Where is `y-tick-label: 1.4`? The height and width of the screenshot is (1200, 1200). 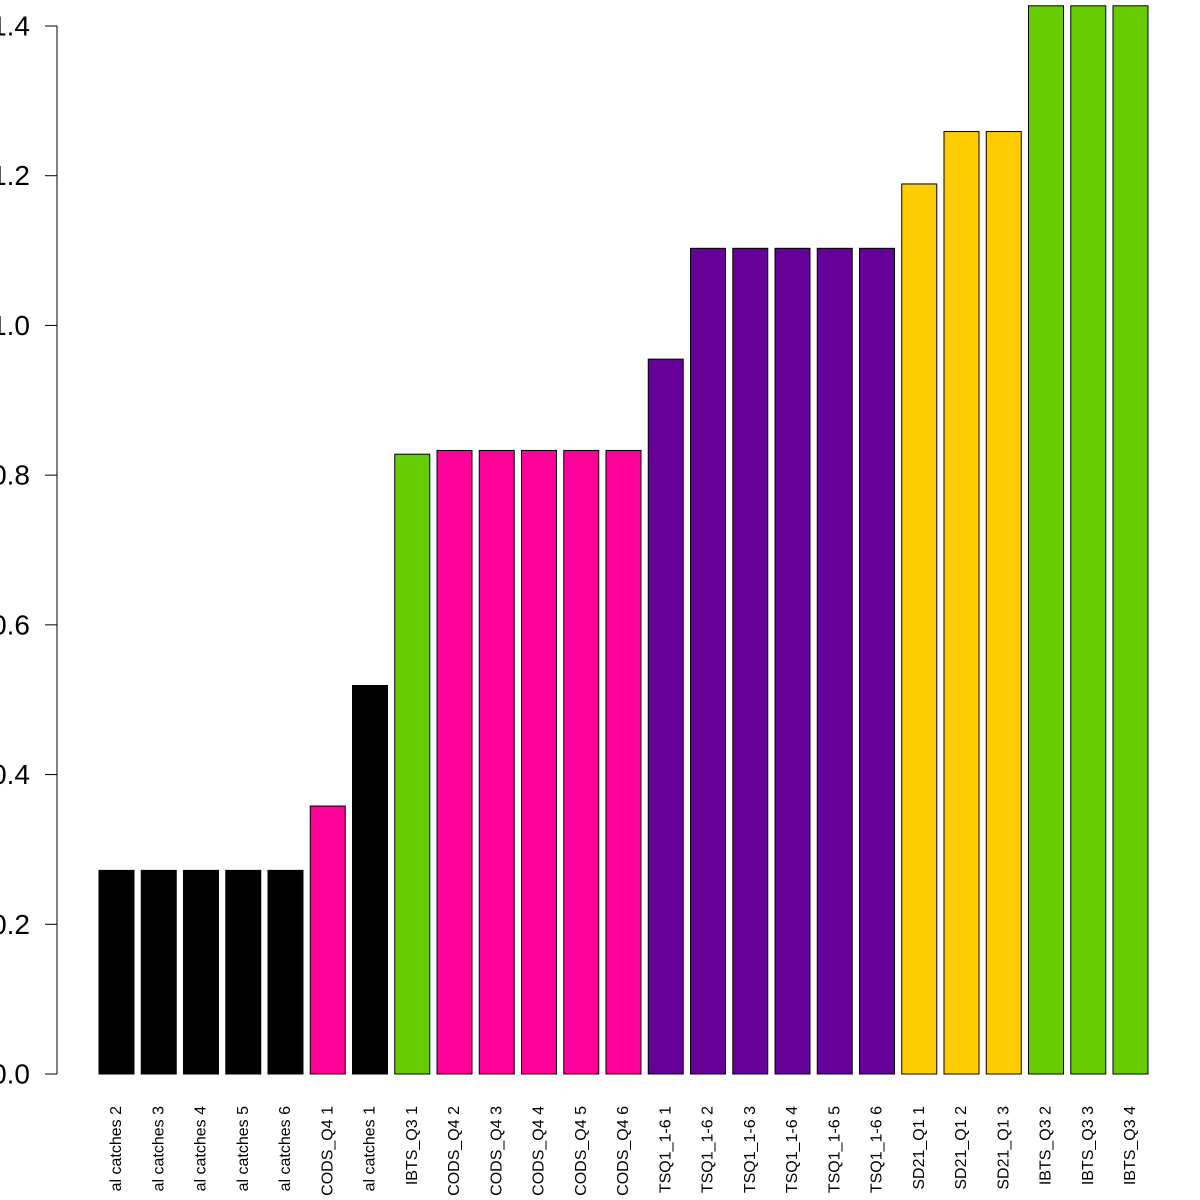 y-tick-label: 1.4 is located at coordinates (15, 26).